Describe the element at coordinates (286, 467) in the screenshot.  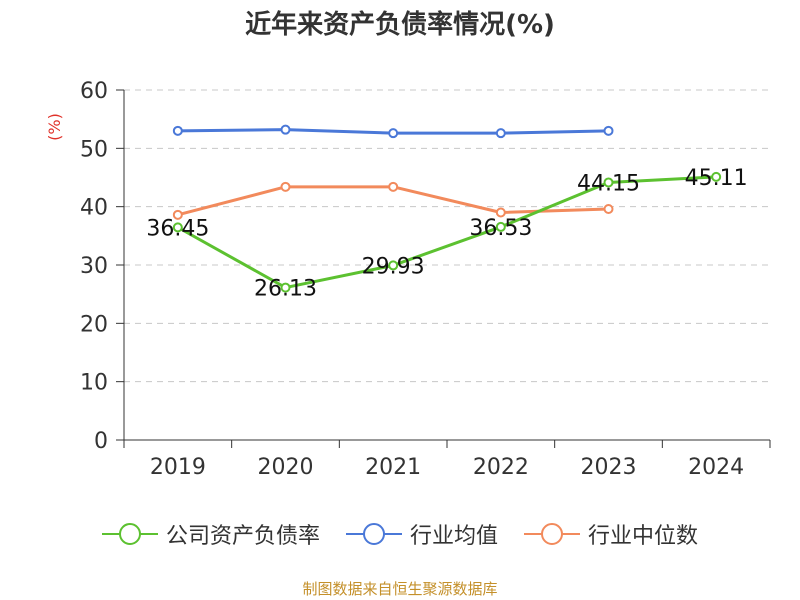
I see `x-tick-label: 2020` at that location.